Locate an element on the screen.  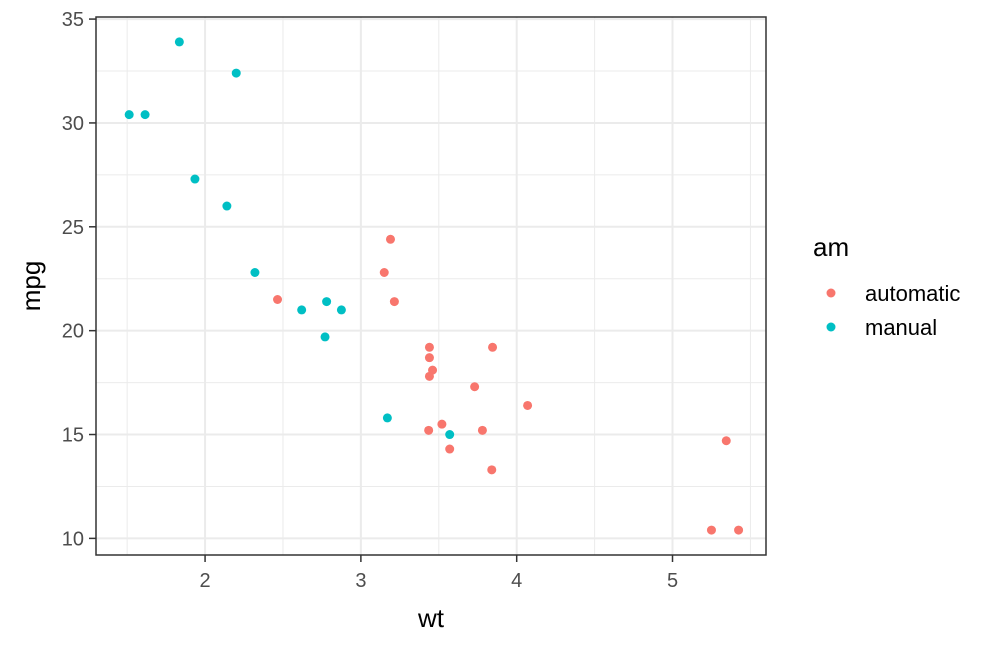
legend-key-manual is located at coordinates (831, 327).